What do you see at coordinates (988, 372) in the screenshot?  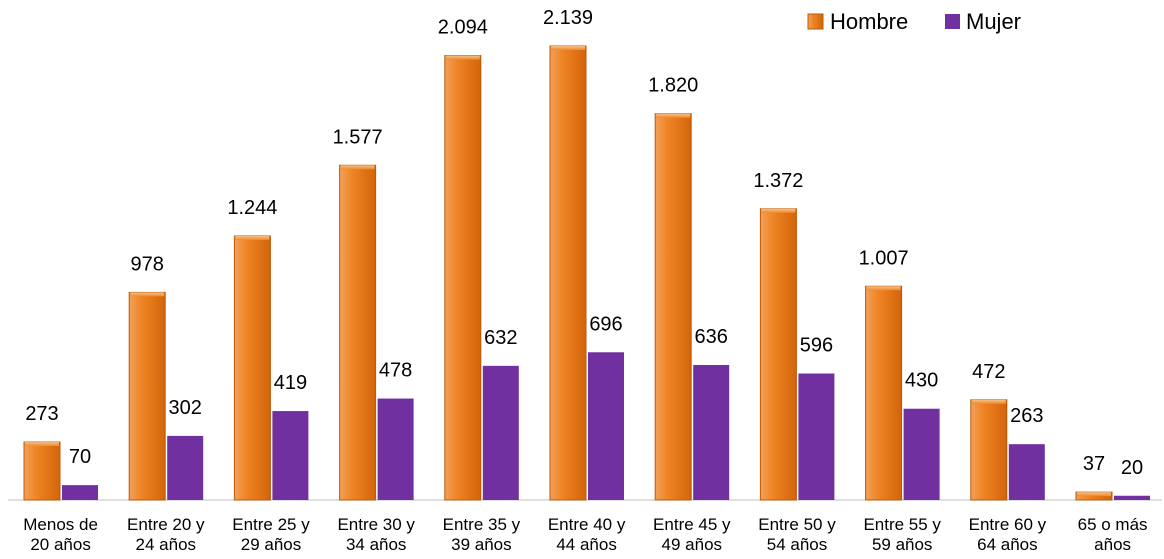 I see `value-label-hombre-9: 472` at bounding box center [988, 372].